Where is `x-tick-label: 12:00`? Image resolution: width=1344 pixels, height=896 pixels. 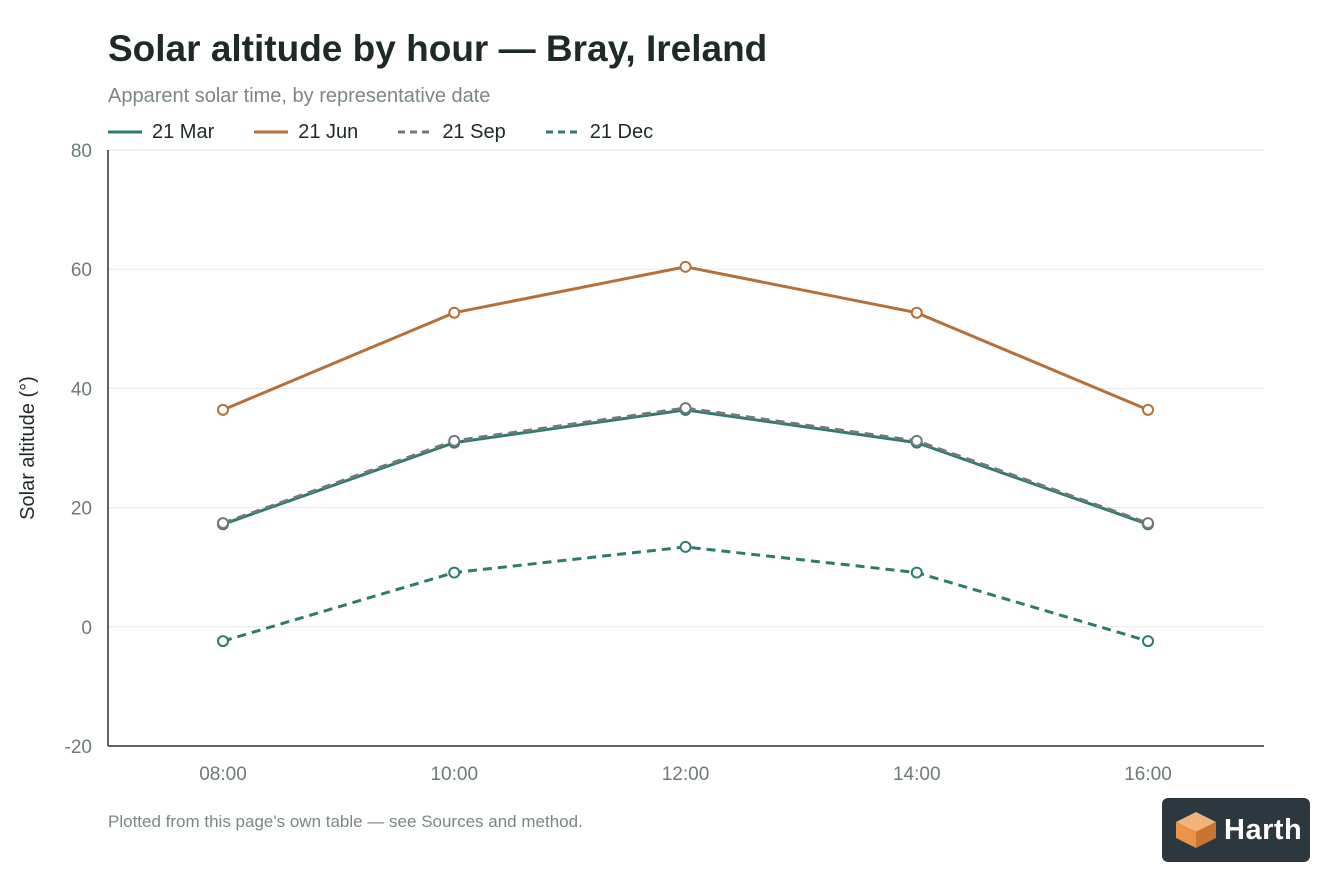
x-tick-label: 12:00 is located at coordinates (686, 774).